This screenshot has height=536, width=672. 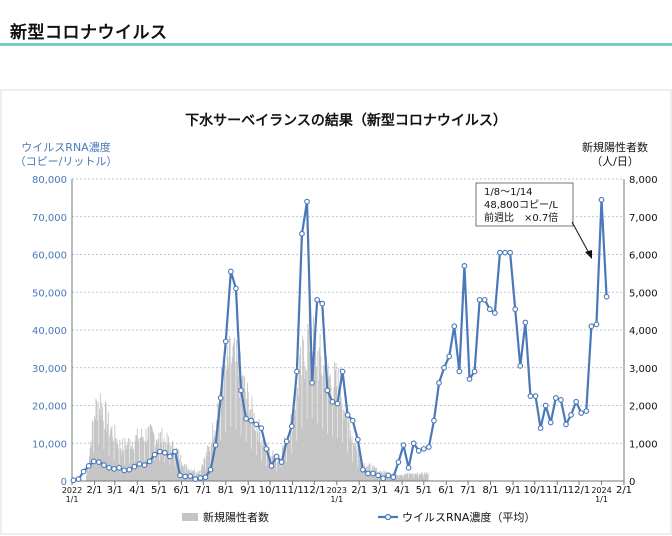 What do you see at coordinates (643, 293) in the screenshot?
I see `right-tick-label: 5,000` at bounding box center [643, 293].